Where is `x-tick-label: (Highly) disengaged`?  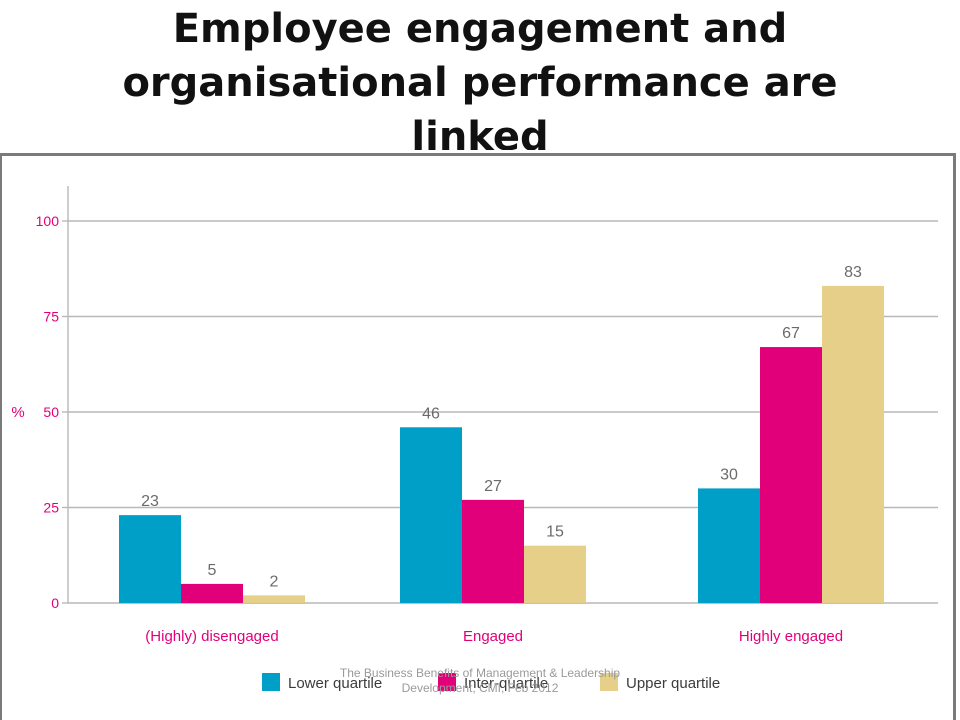 x-tick-label: (Highly) disengaged is located at coordinates (211, 636).